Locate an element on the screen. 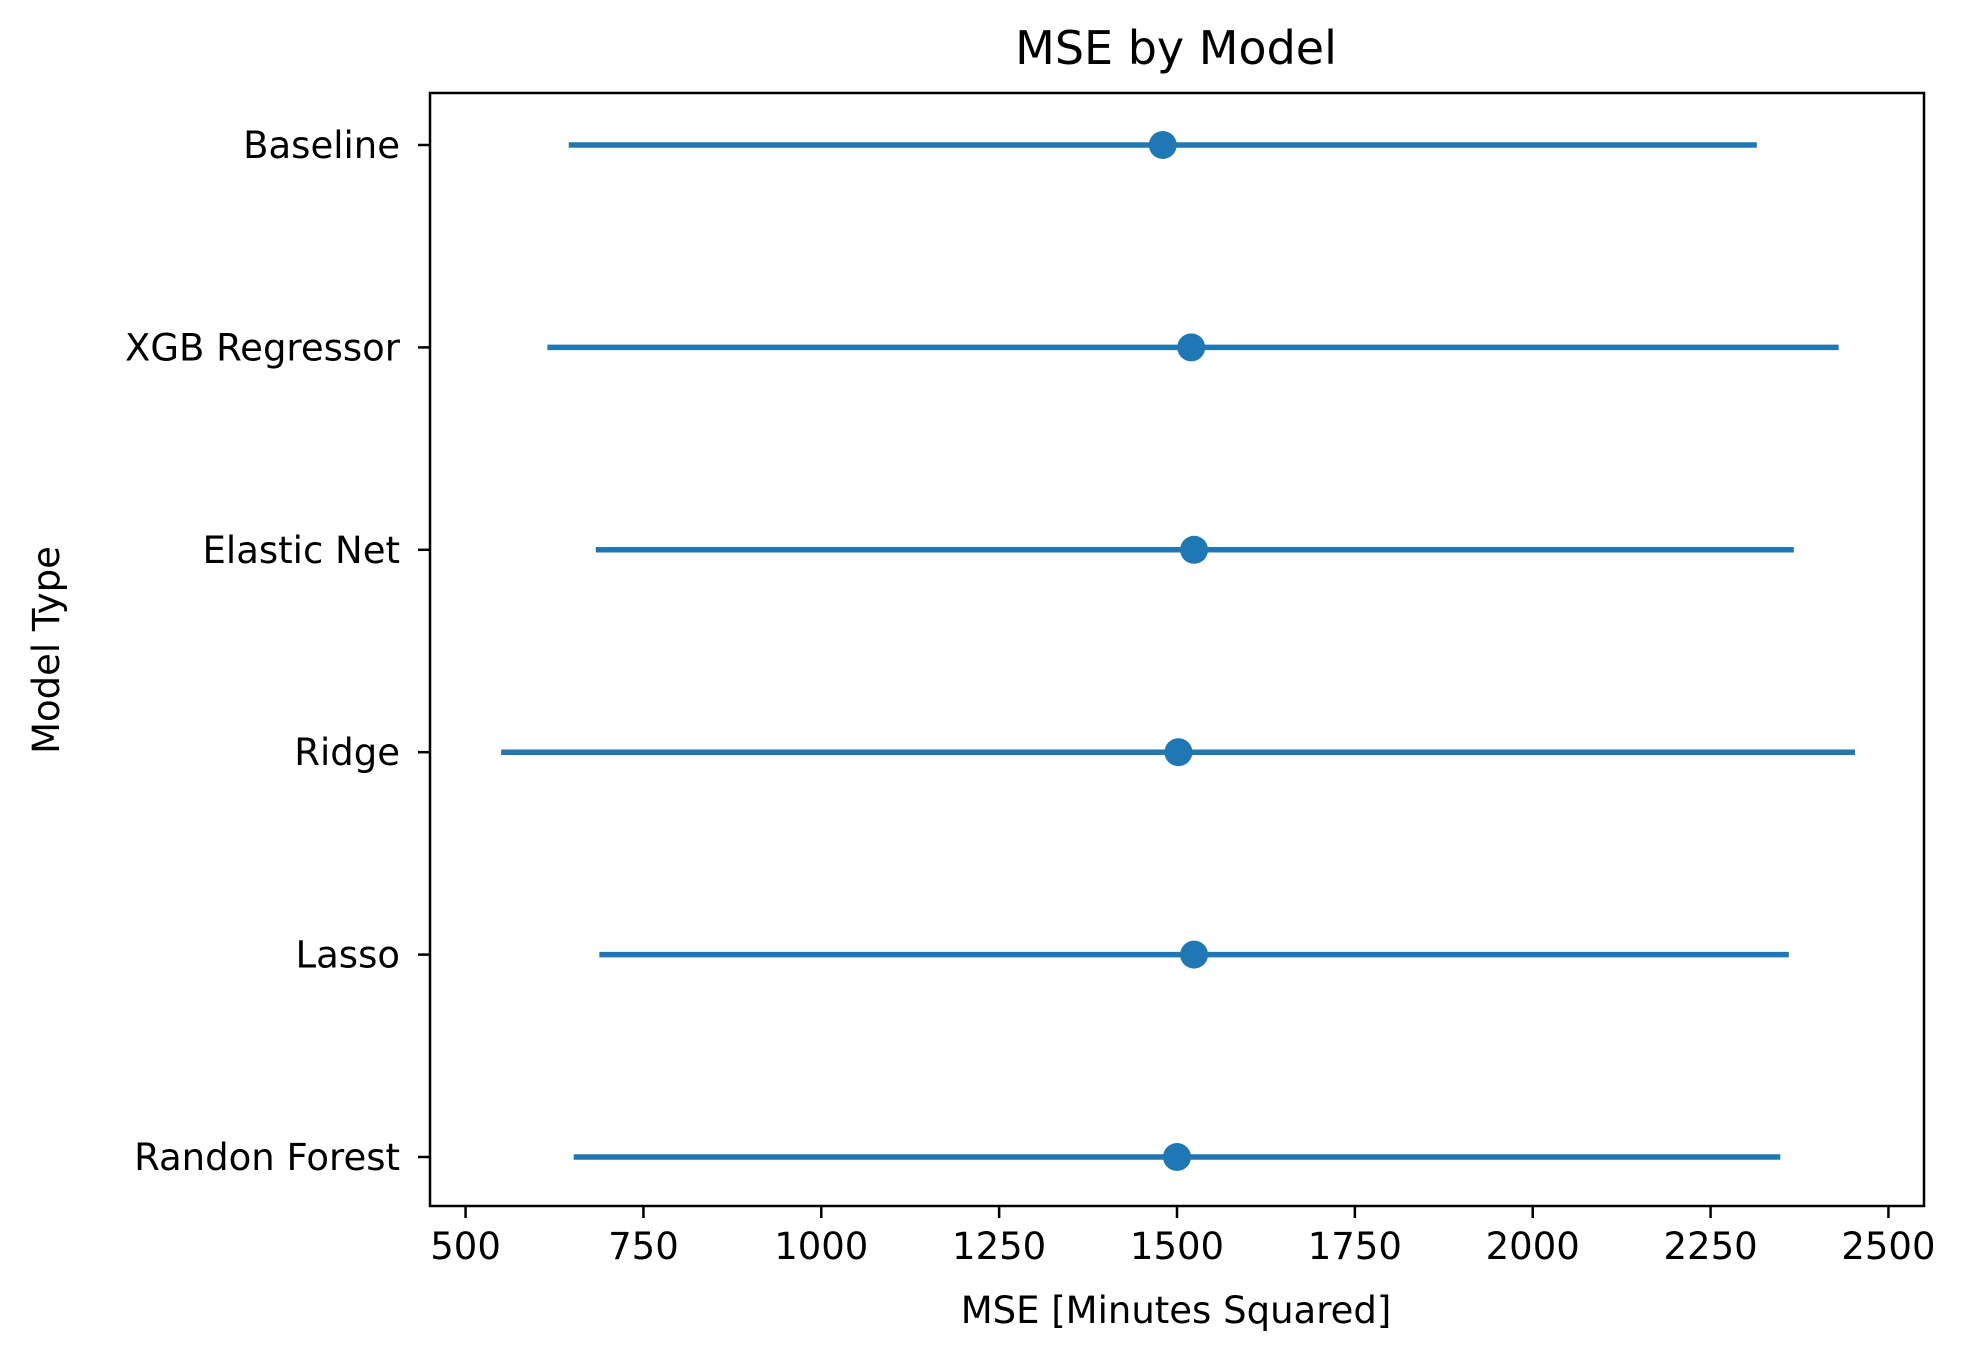  x-axis-ticks: 500 750 1000 1250 1500 1750 2000 2250 2500 is located at coordinates (1183, 1237).